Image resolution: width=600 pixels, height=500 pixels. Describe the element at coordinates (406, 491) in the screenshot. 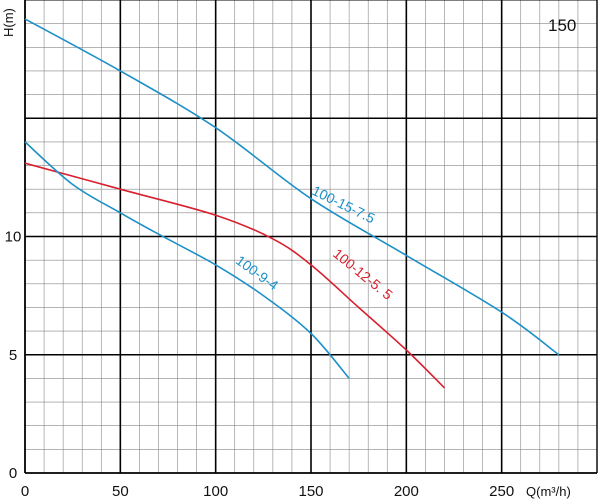

I see `x-tick-label: 200` at that location.